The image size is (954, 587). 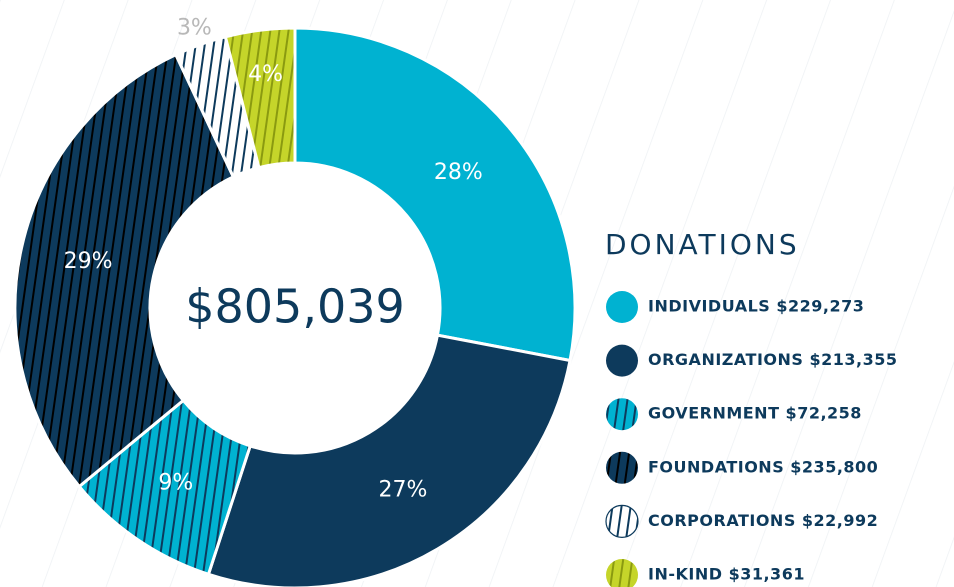 What do you see at coordinates (702, 244) in the screenshot?
I see `legend-title: DONATIONS` at bounding box center [702, 244].